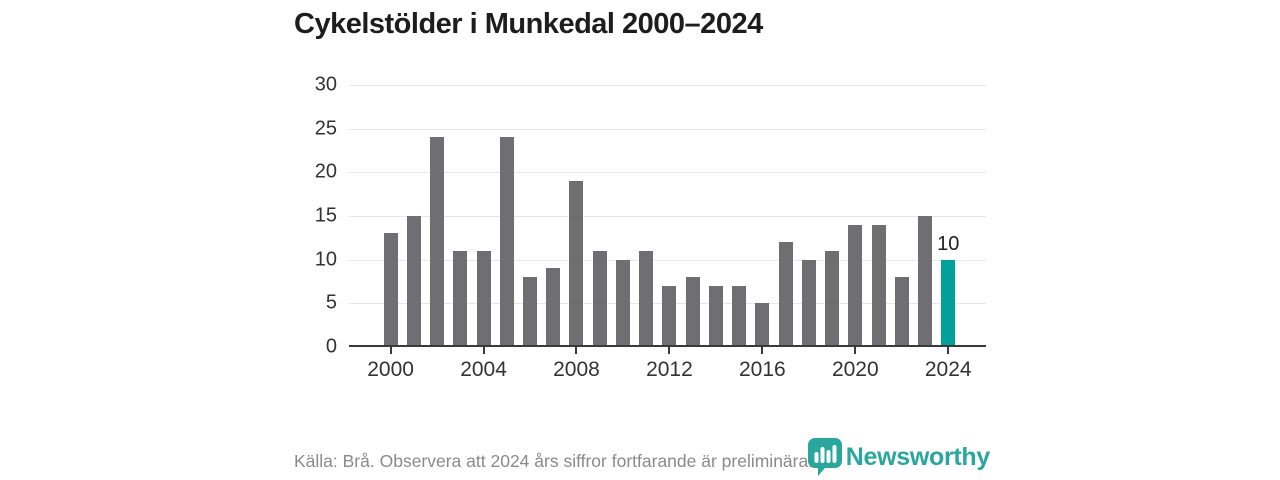 Image resolution: width=1280 pixels, height=480 pixels. Describe the element at coordinates (669, 369) in the screenshot. I see `x-tick-label: 2012` at that location.